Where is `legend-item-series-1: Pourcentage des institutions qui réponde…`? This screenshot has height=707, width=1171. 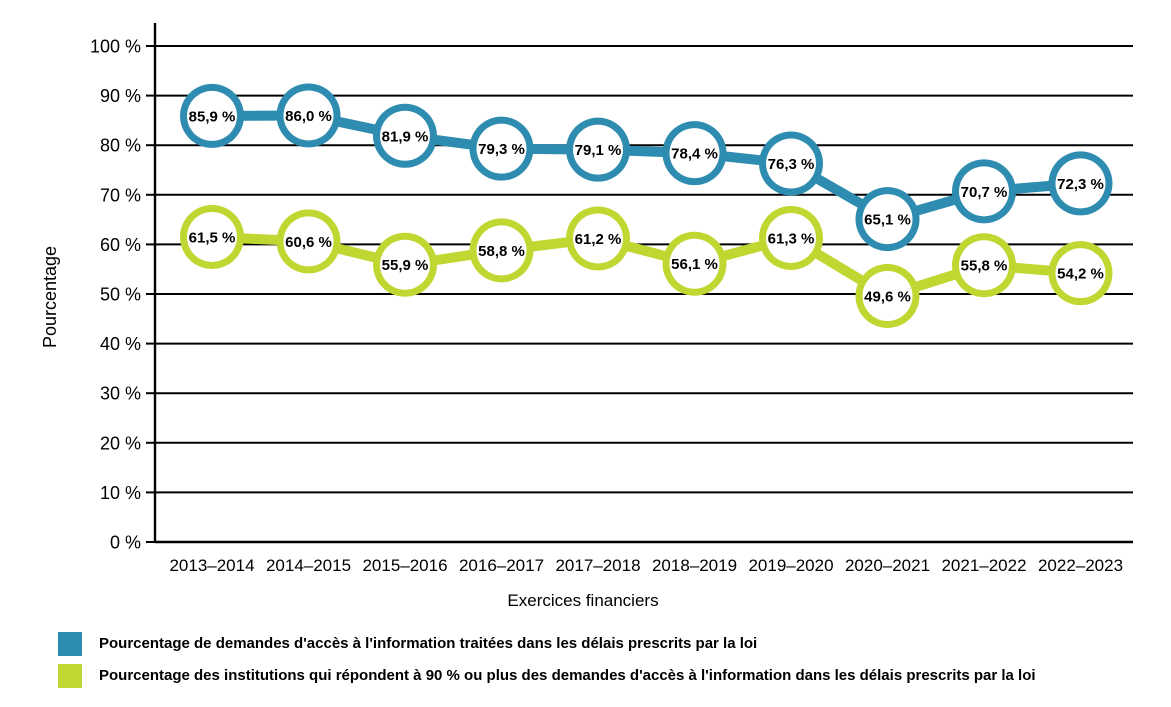 legend-item-series-1: Pourcentage des institutions qui réponde… is located at coordinates (547, 676).